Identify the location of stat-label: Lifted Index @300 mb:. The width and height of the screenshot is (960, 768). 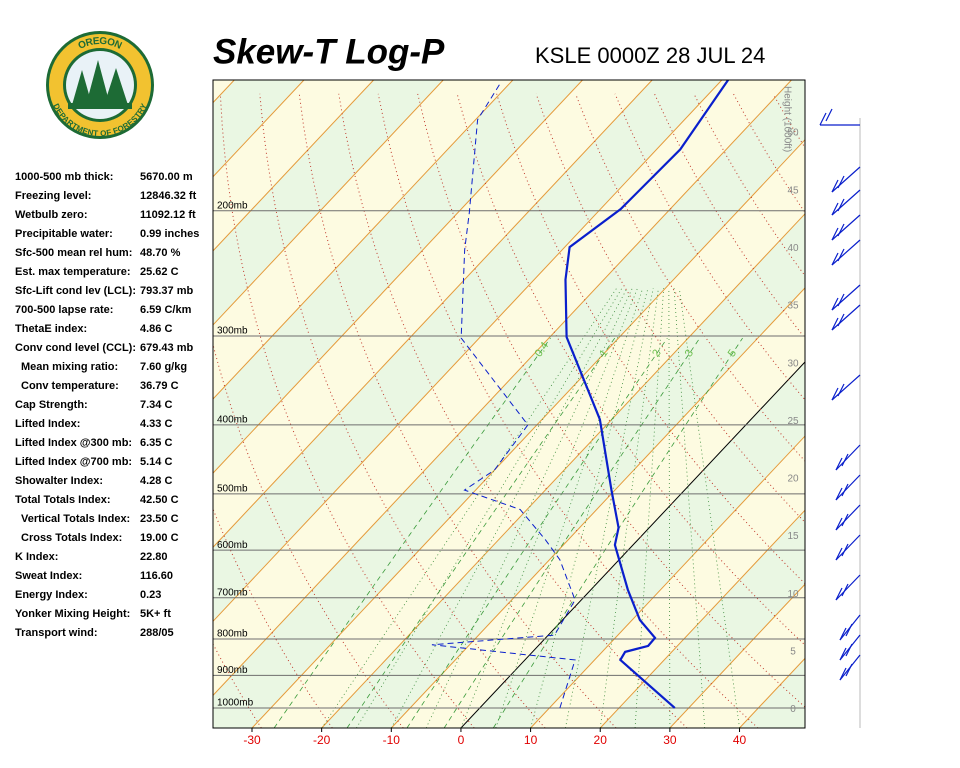
(74, 443).